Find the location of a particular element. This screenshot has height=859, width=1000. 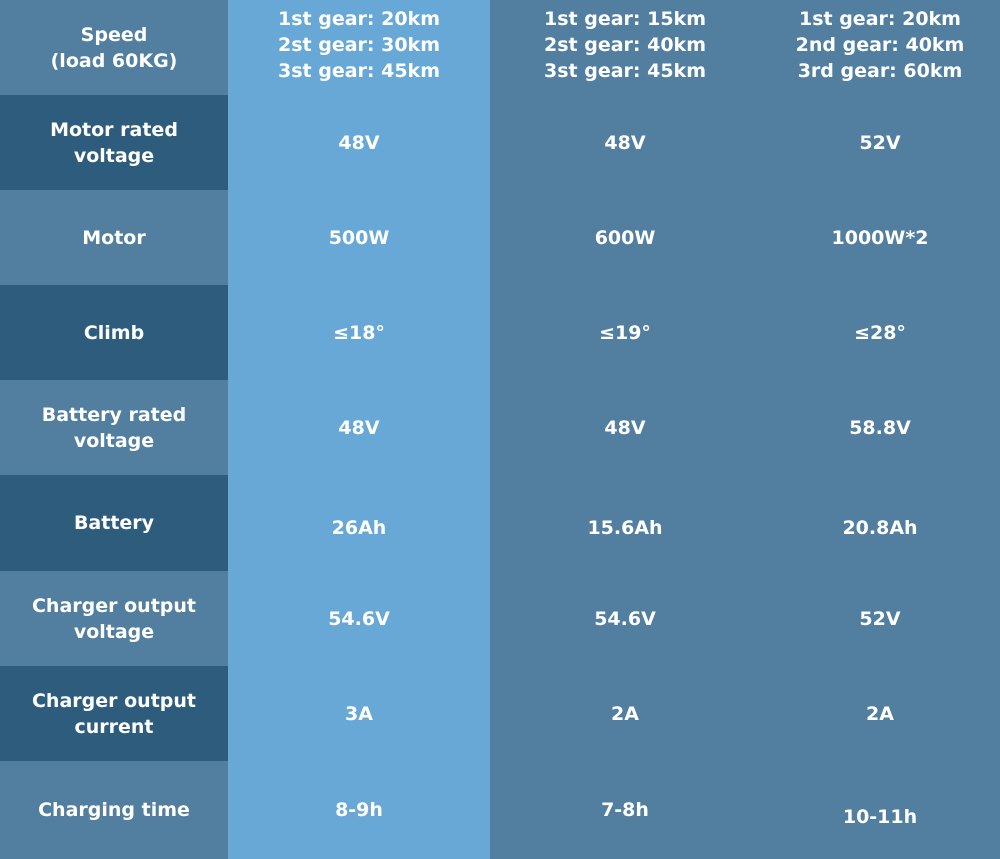

row-label-climb: Climb is located at coordinates (114, 332).